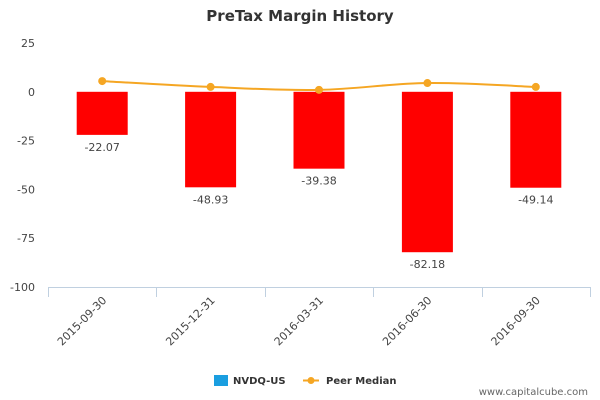 Image resolution: width=600 pixels, height=400 pixels. I want to click on legend-swatch-nvdq, so click(221, 380).